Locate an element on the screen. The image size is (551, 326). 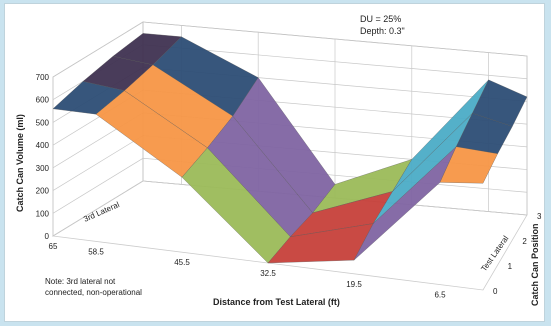
x-tick-label: 65 is located at coordinates (53, 246).